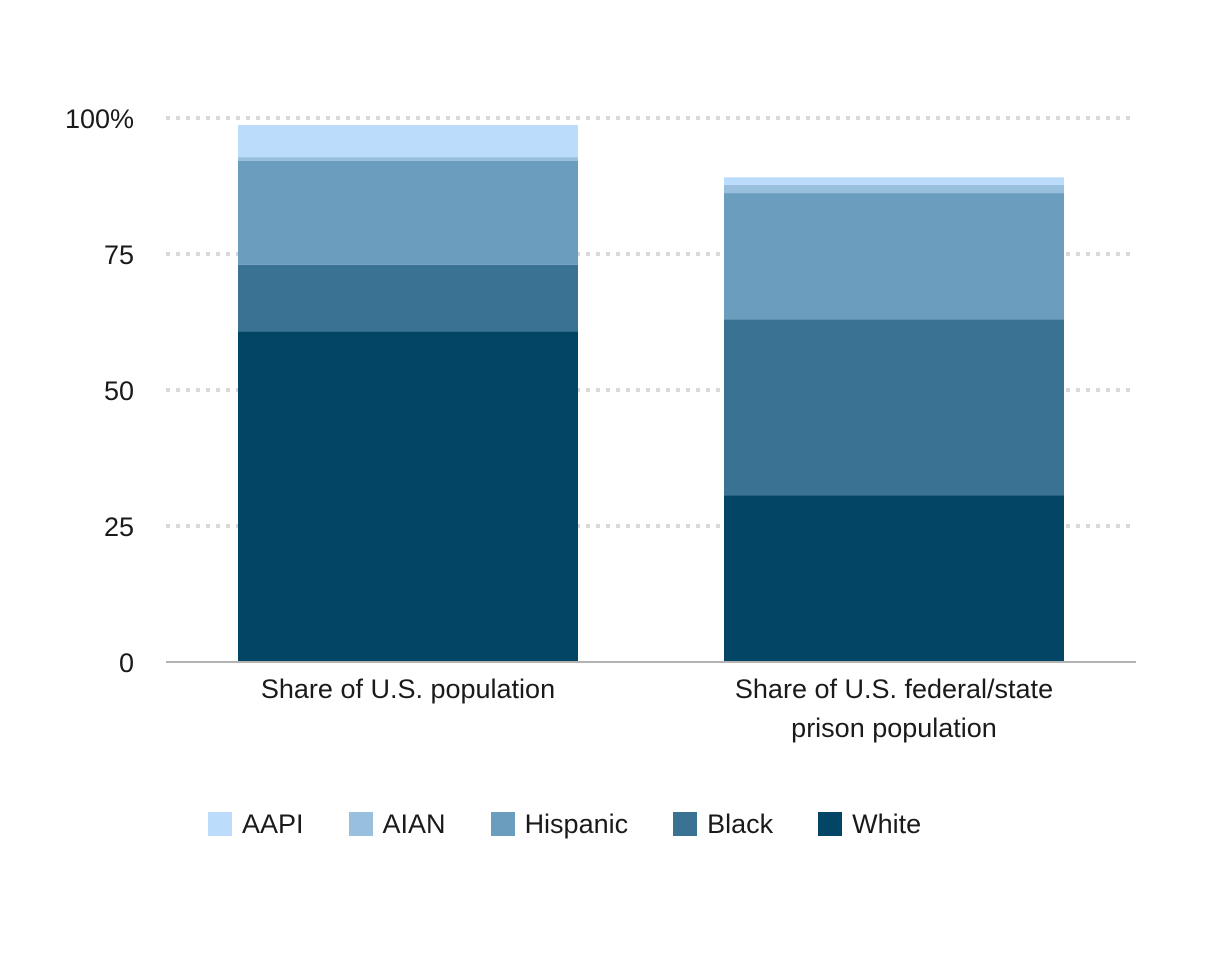 The width and height of the screenshot is (1216, 966). I want to click on legend-item-hispanic: Hispanic, so click(559, 824).